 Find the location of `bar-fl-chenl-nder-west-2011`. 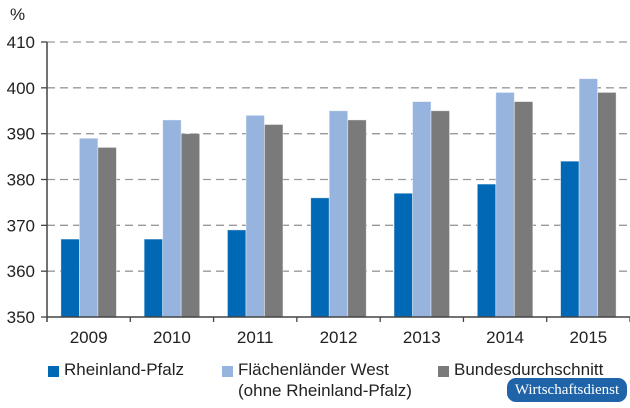

bar-fl-chenl-nder-west-2011 is located at coordinates (255, 216).